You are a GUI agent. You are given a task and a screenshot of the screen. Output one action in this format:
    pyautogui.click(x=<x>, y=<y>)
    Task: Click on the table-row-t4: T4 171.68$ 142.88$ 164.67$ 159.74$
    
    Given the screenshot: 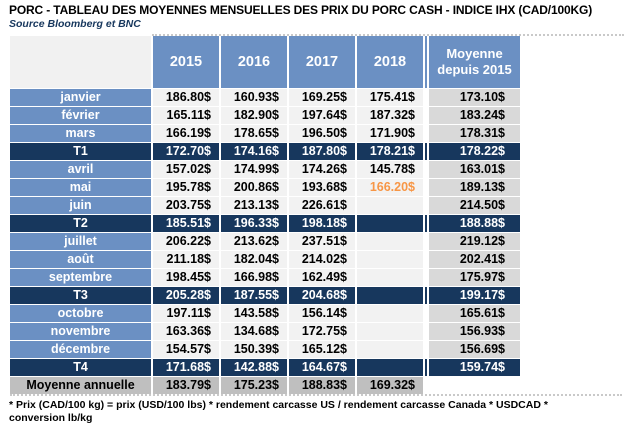 What is the action you would take?
    pyautogui.click(x=265, y=367)
    